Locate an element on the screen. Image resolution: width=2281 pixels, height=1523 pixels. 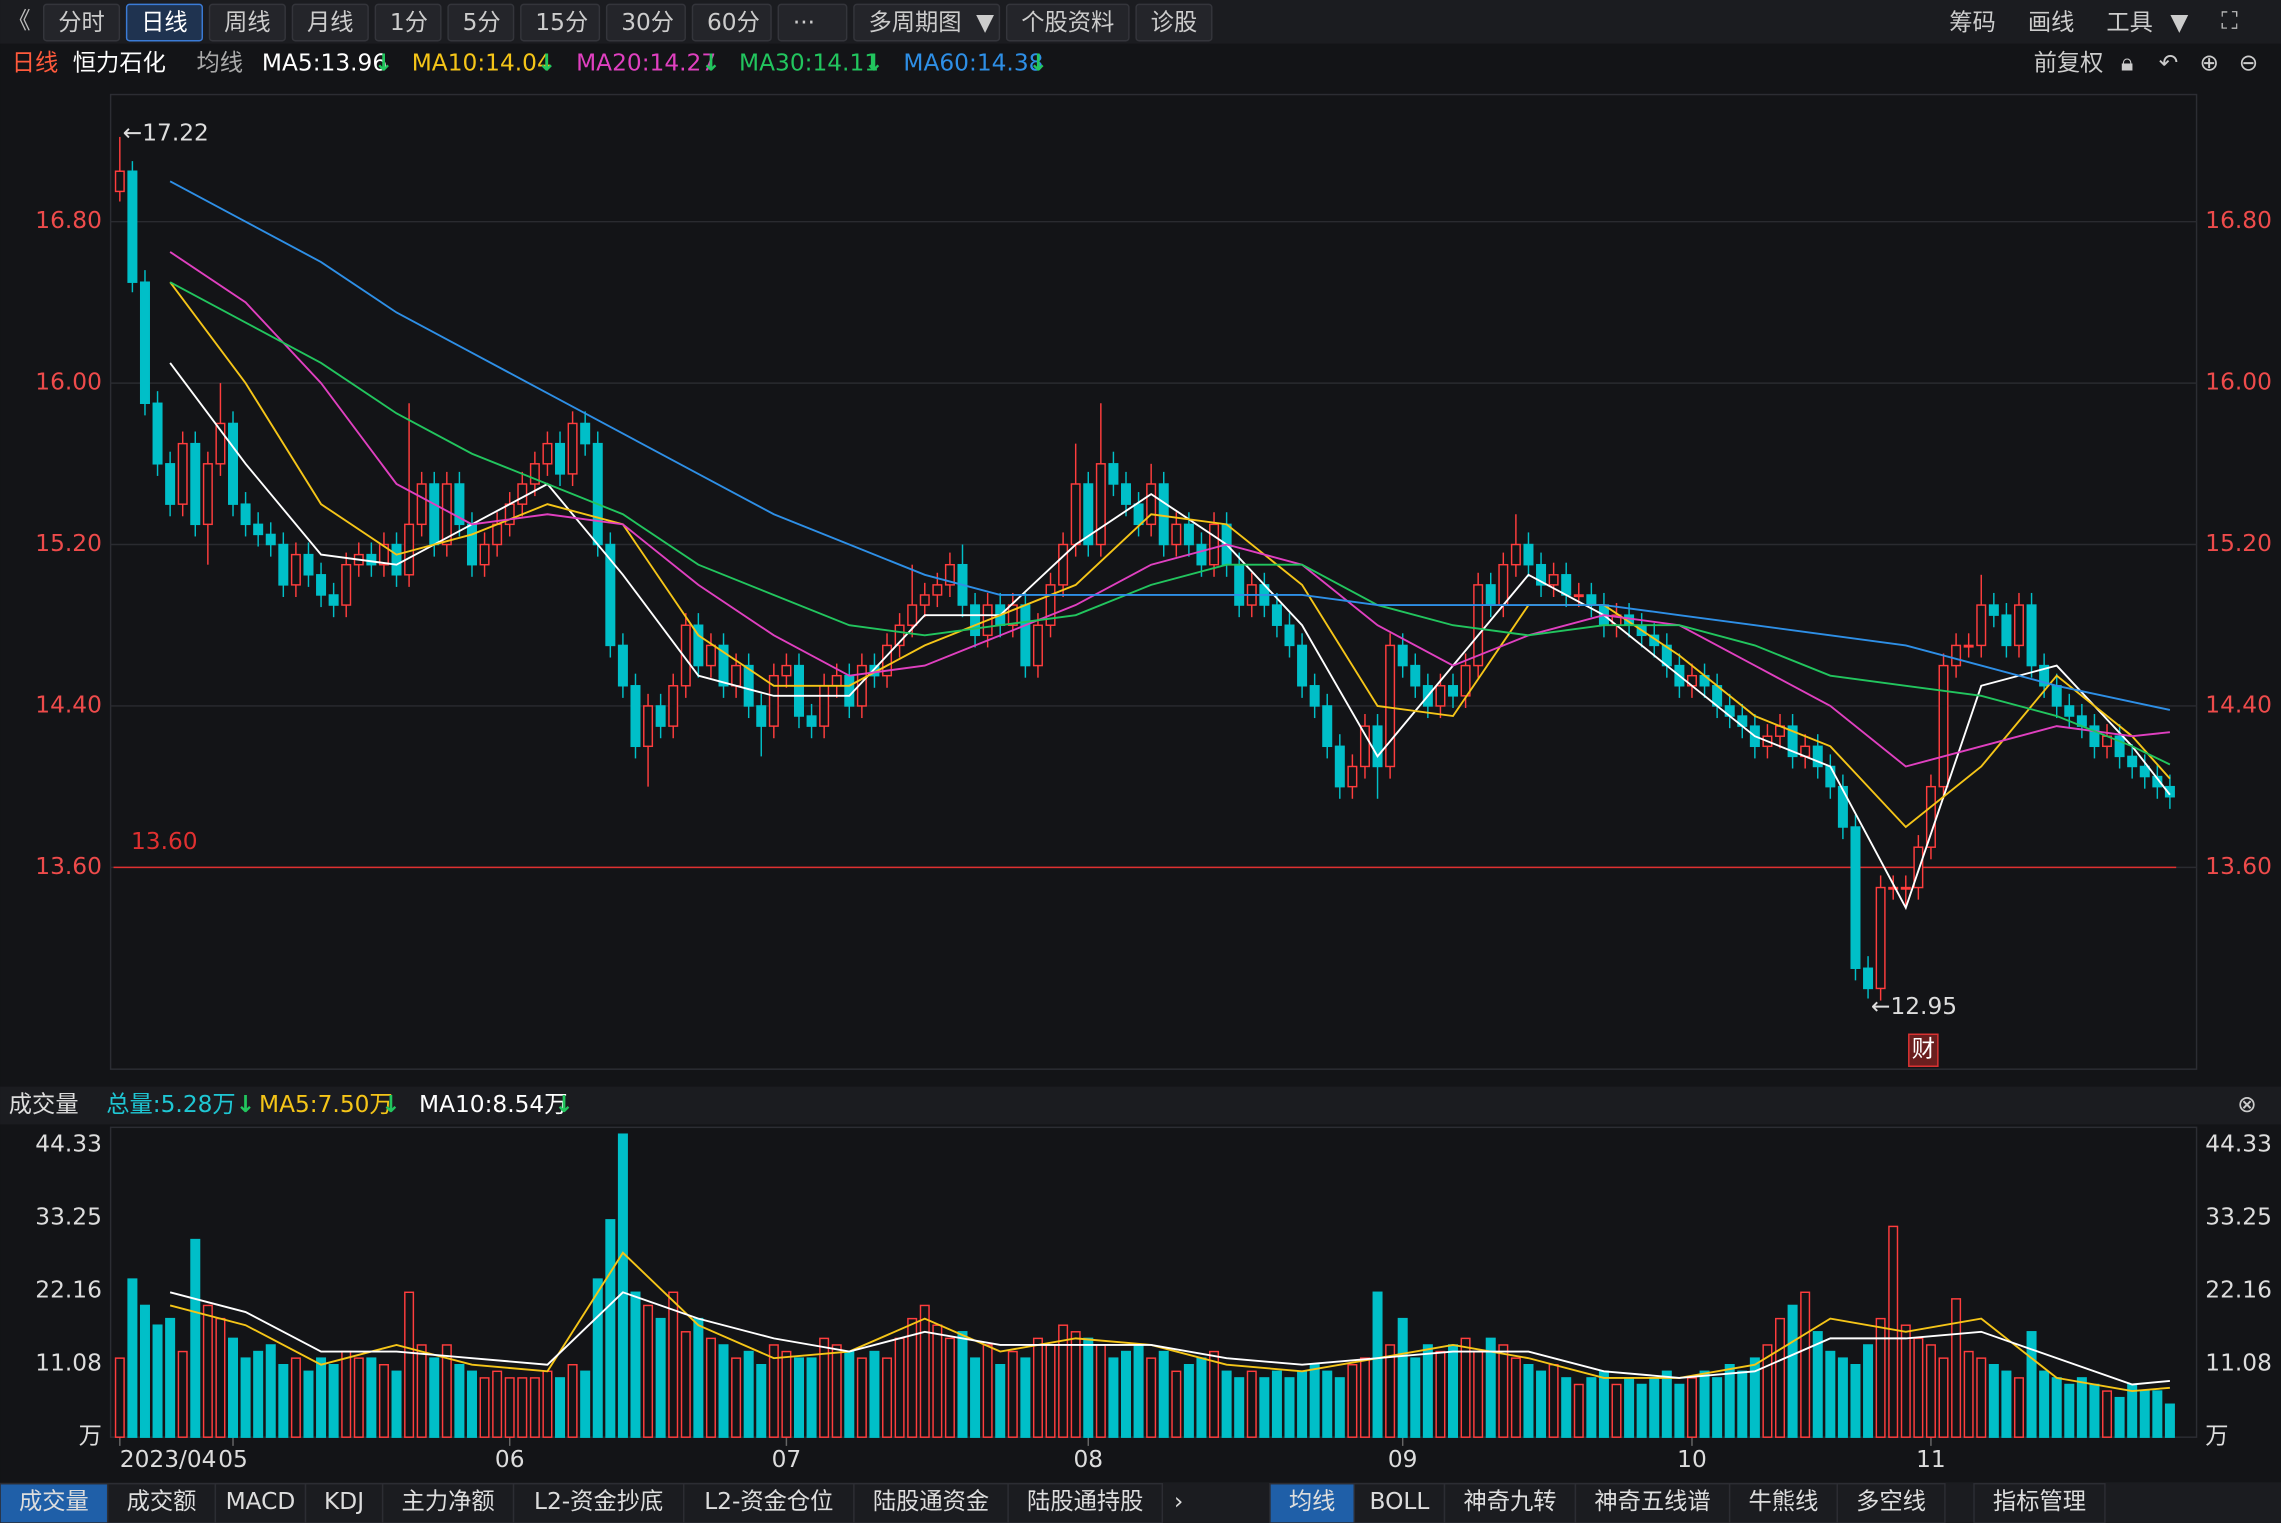
indicator-tab-label: 均线 is located at coordinates (1312, 1501).